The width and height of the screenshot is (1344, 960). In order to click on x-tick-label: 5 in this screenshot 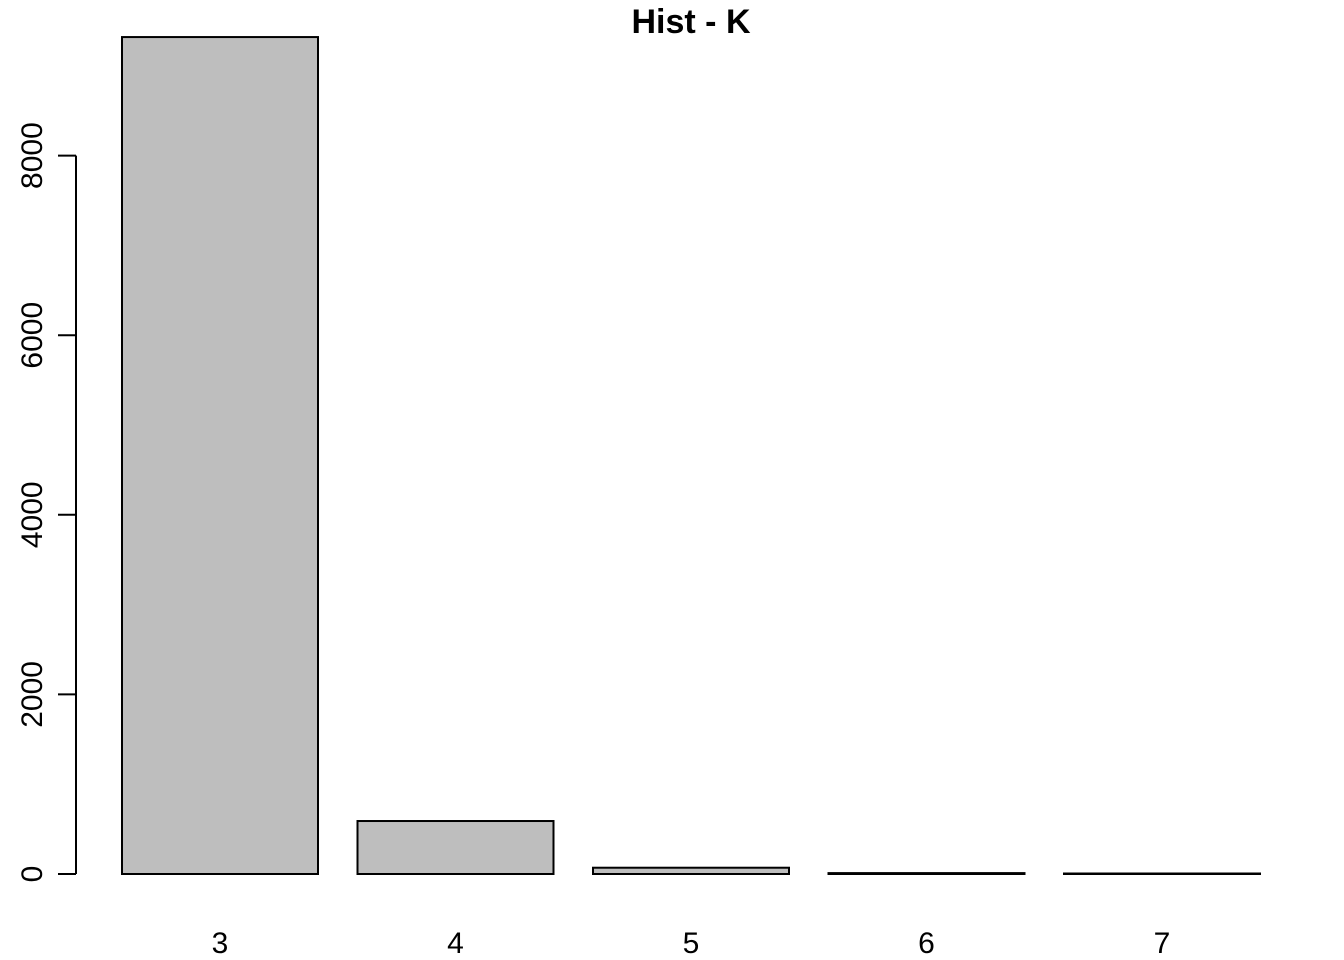, I will do `click(691, 943)`.